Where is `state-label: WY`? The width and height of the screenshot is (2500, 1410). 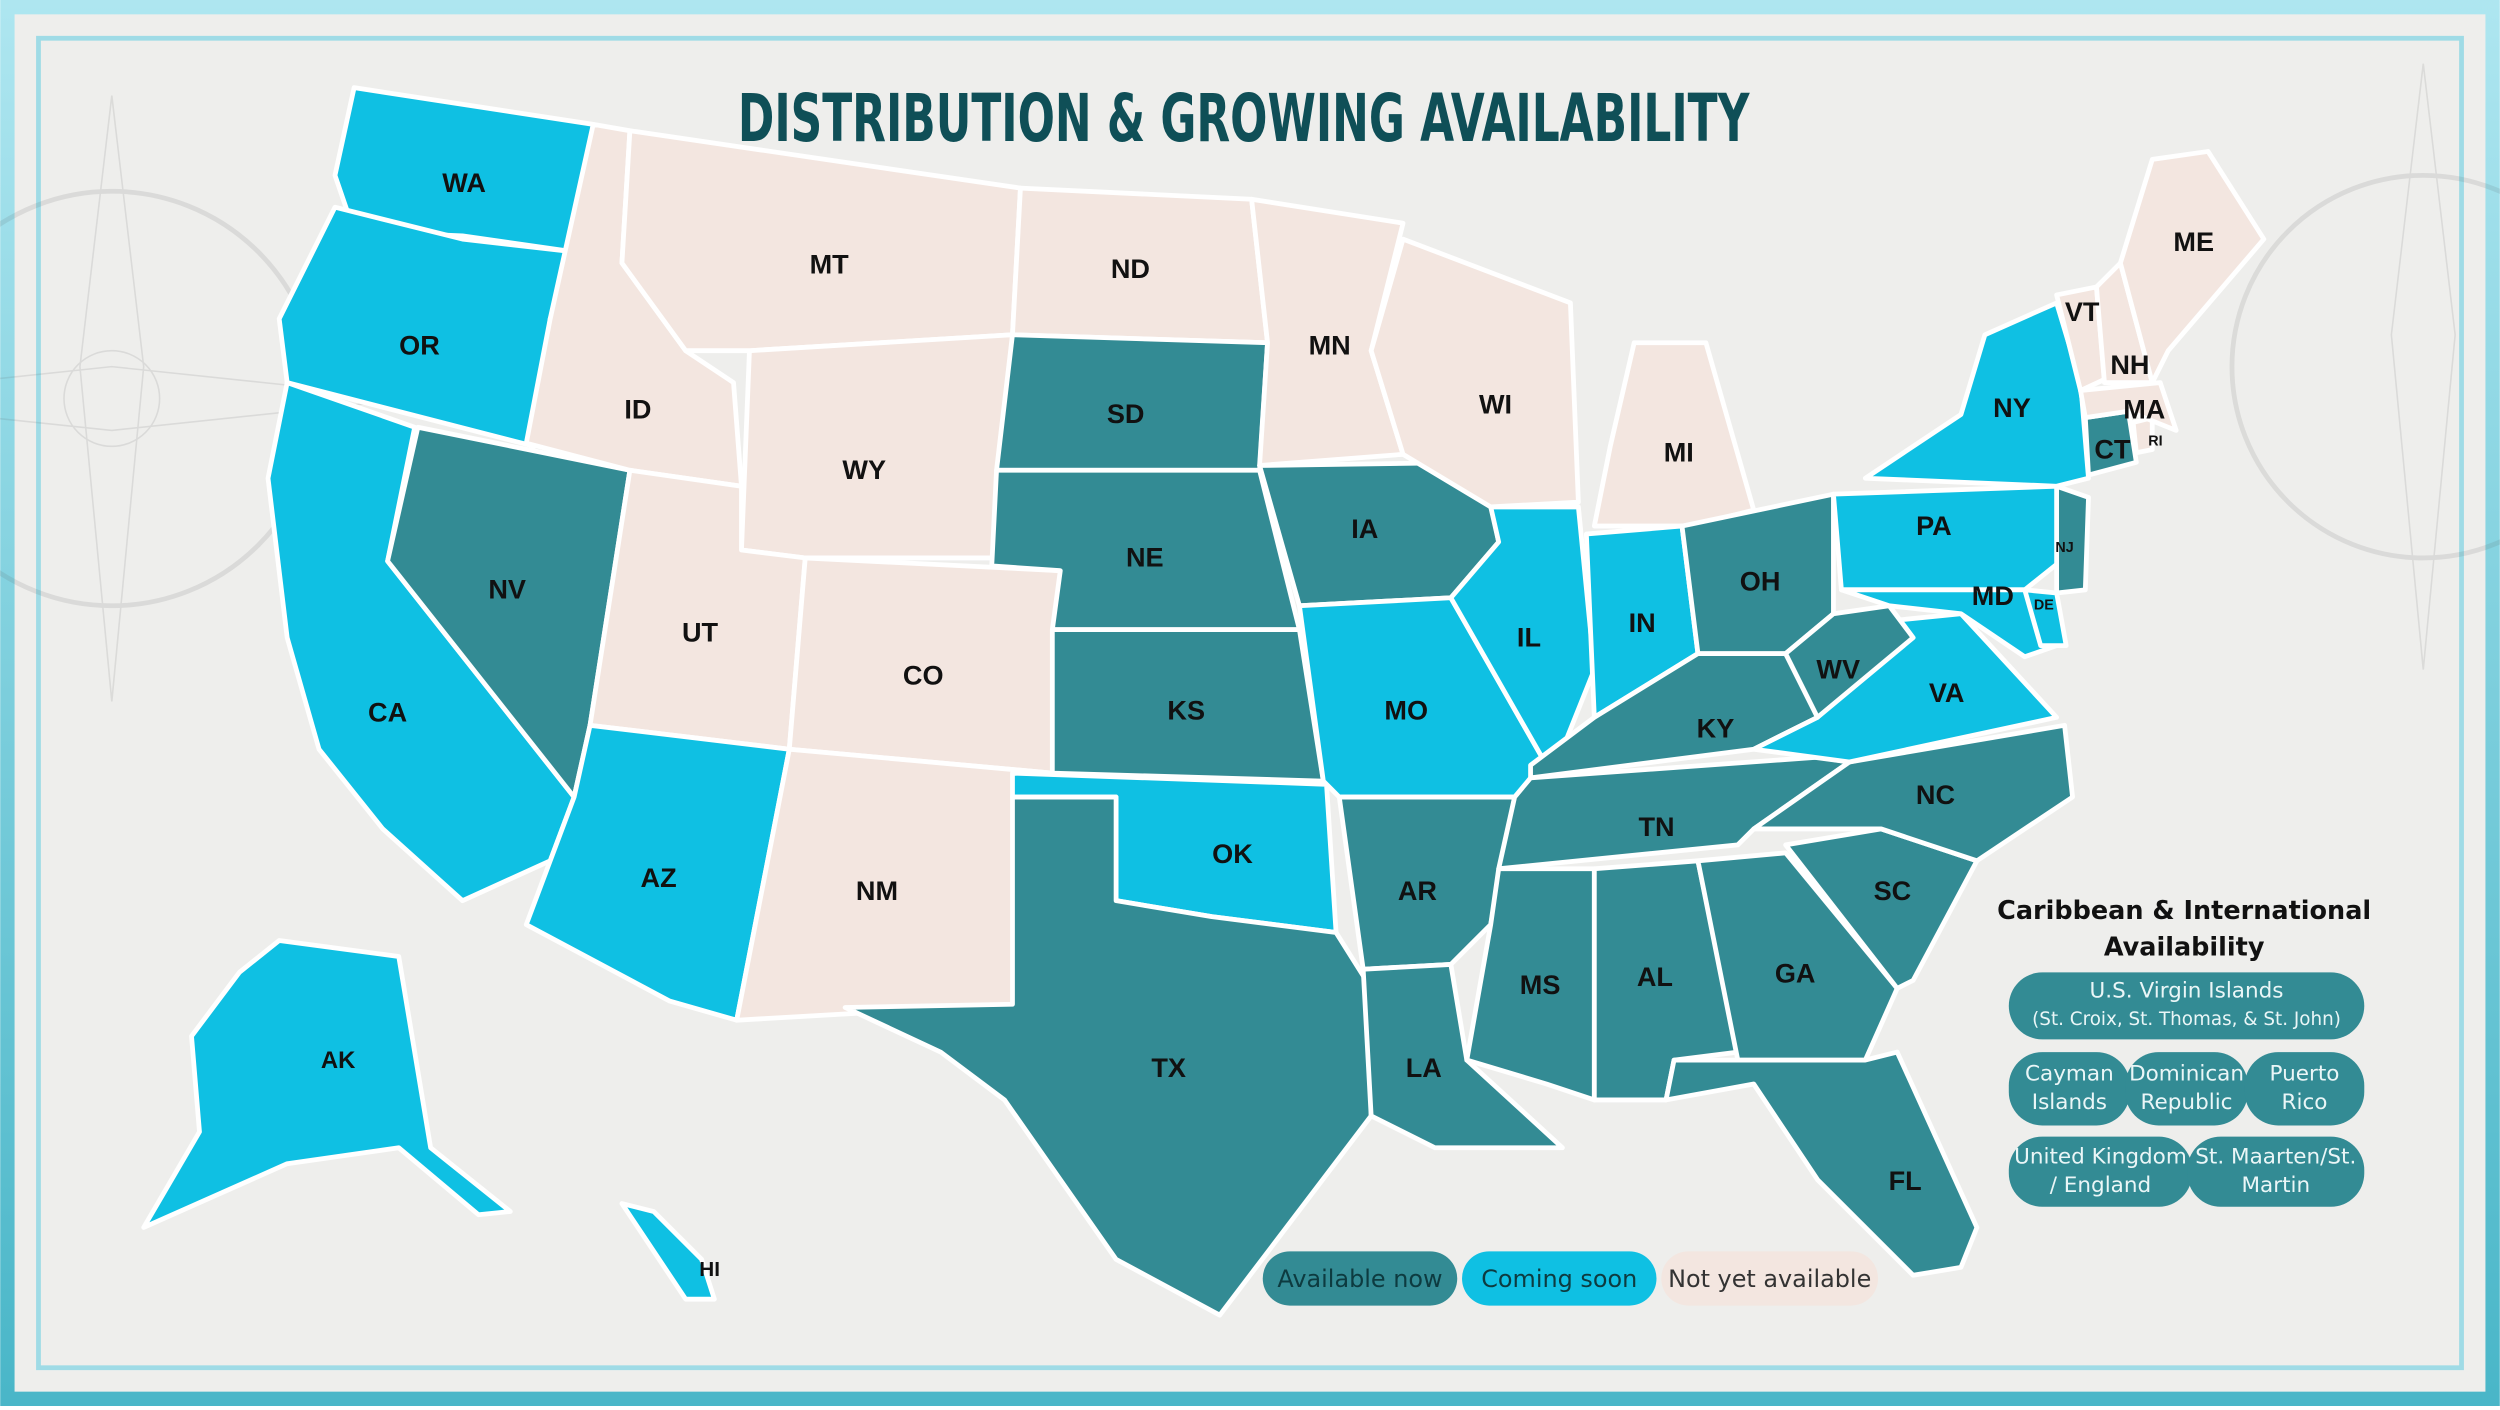
state-label: WY is located at coordinates (864, 469).